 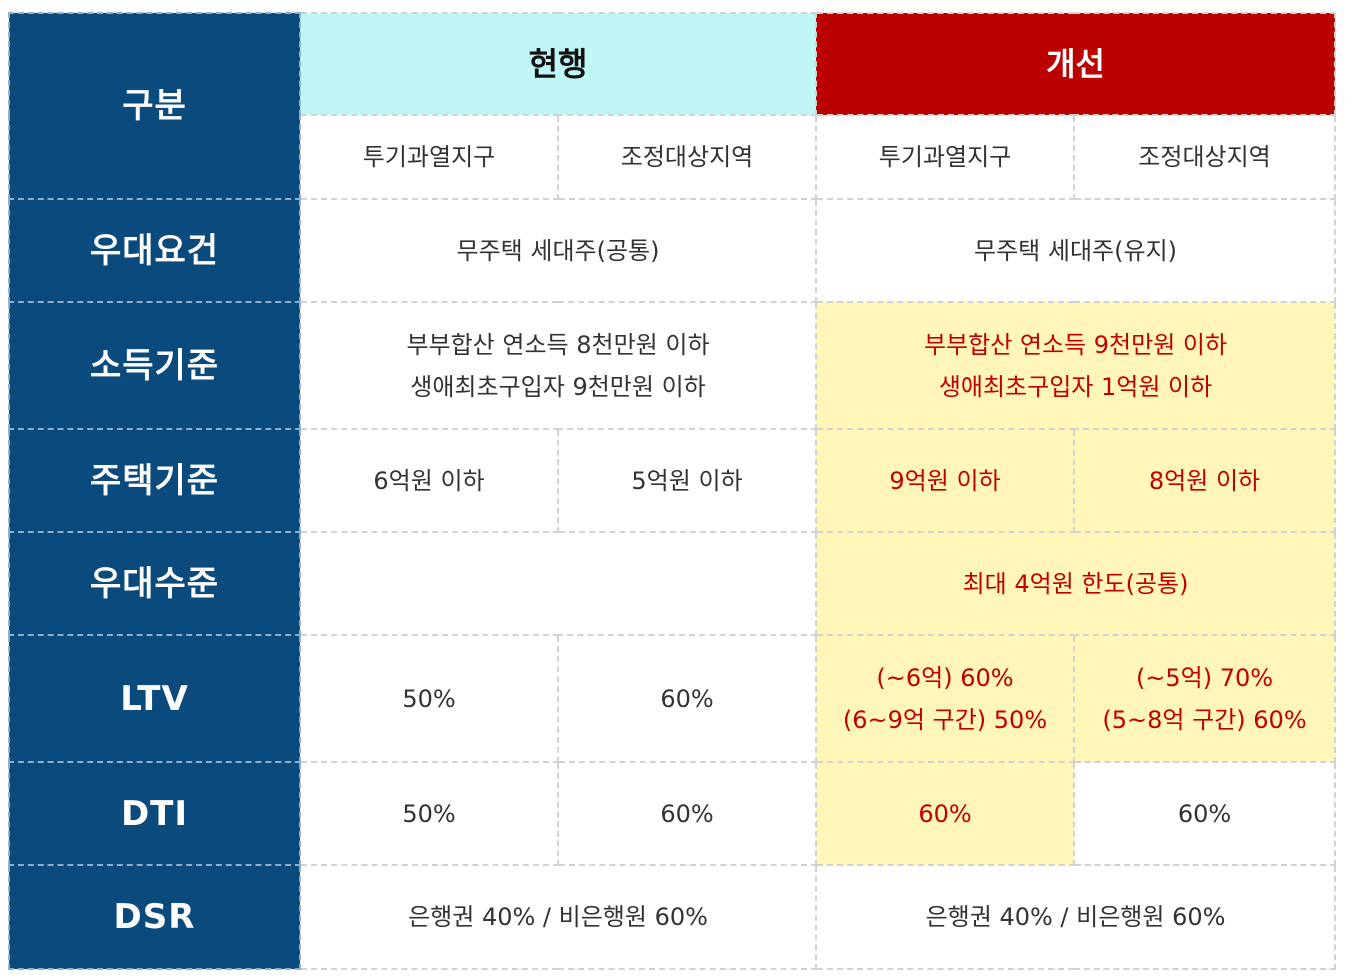 I want to click on dti-current-speculative: 50%, so click(x=429, y=813).